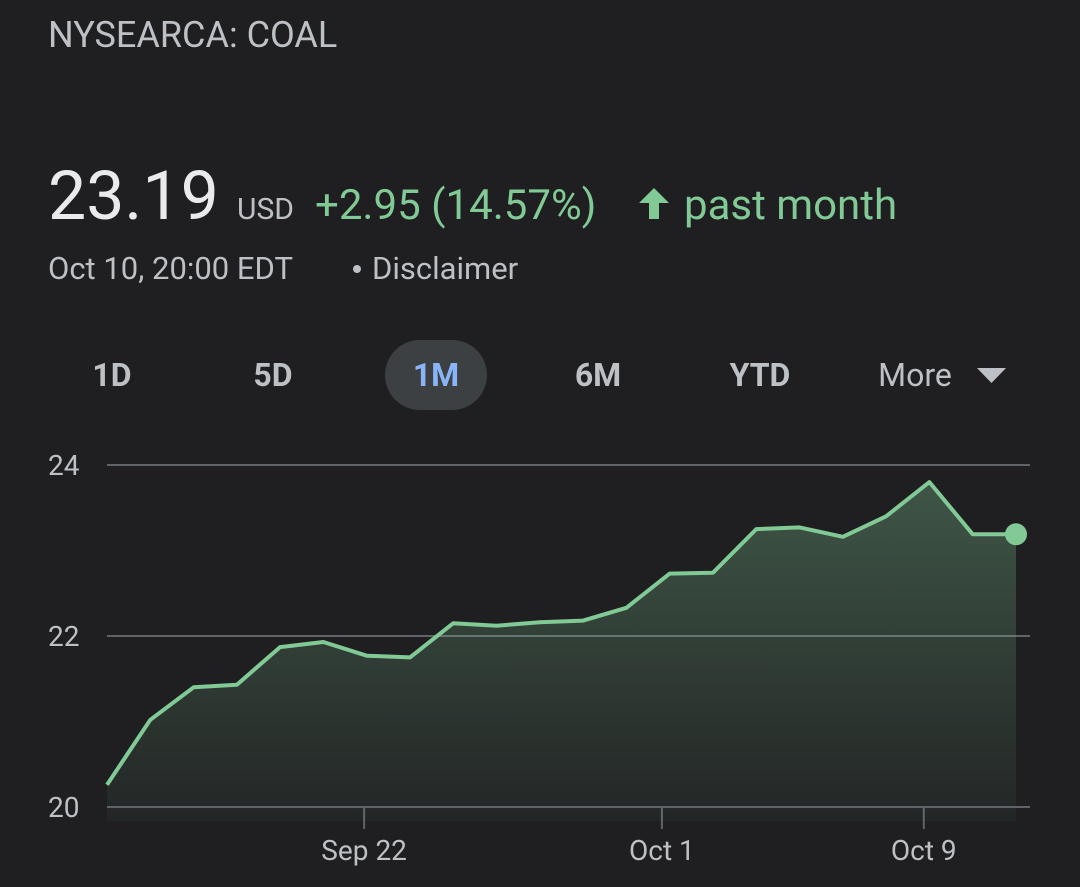 This screenshot has height=887, width=1080. I want to click on range-selected-pill, so click(436, 375).